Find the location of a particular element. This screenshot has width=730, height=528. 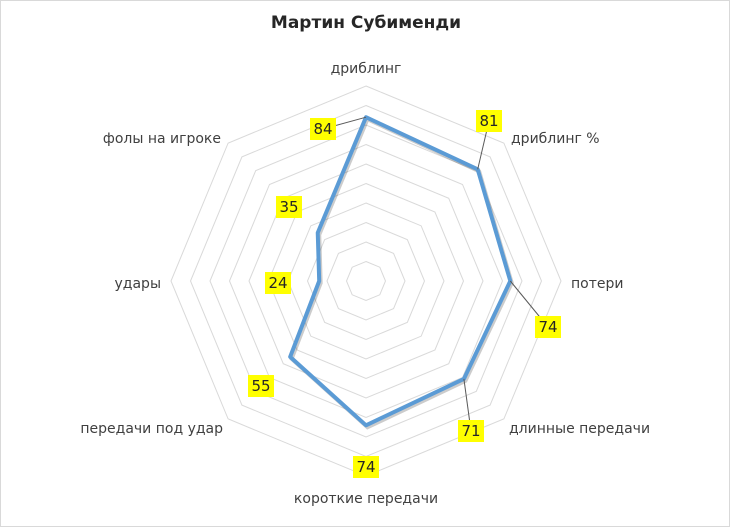

axis-label: передачи под удар is located at coordinates (151, 429).